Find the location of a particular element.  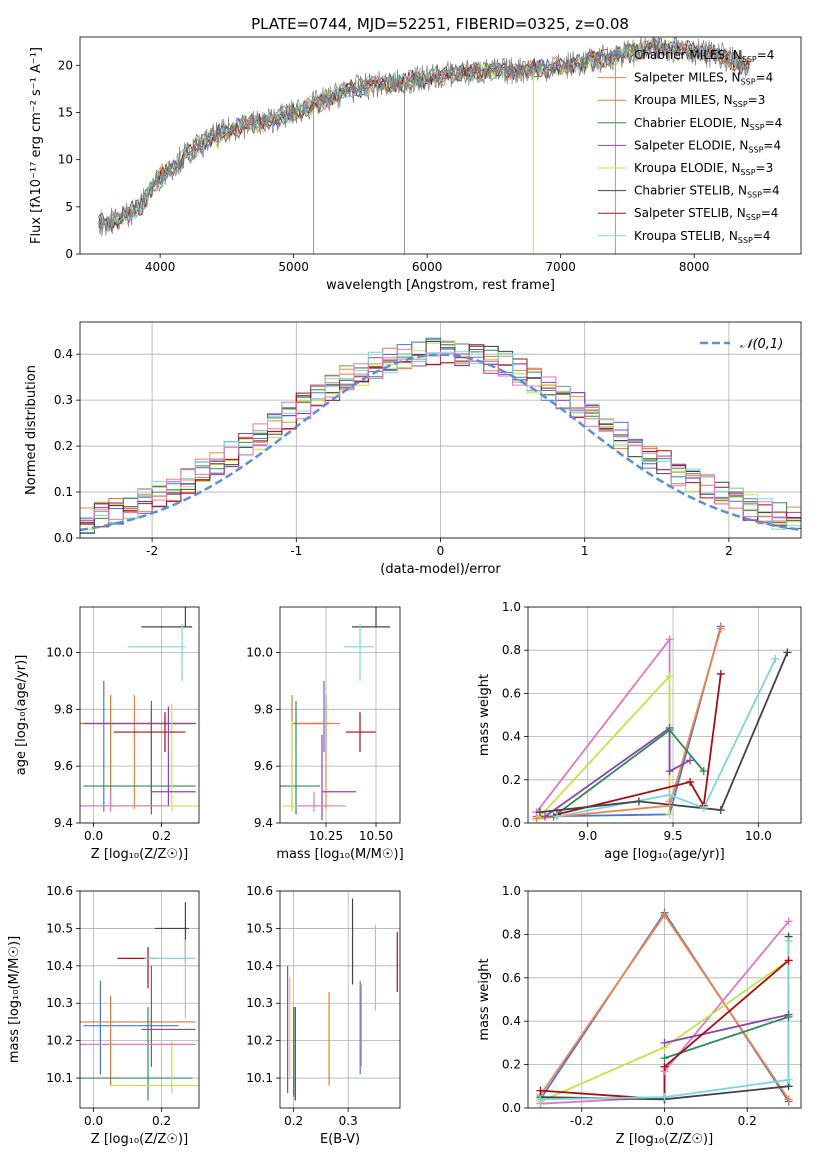

x-tick-label: 1 is located at coordinates (585, 551).